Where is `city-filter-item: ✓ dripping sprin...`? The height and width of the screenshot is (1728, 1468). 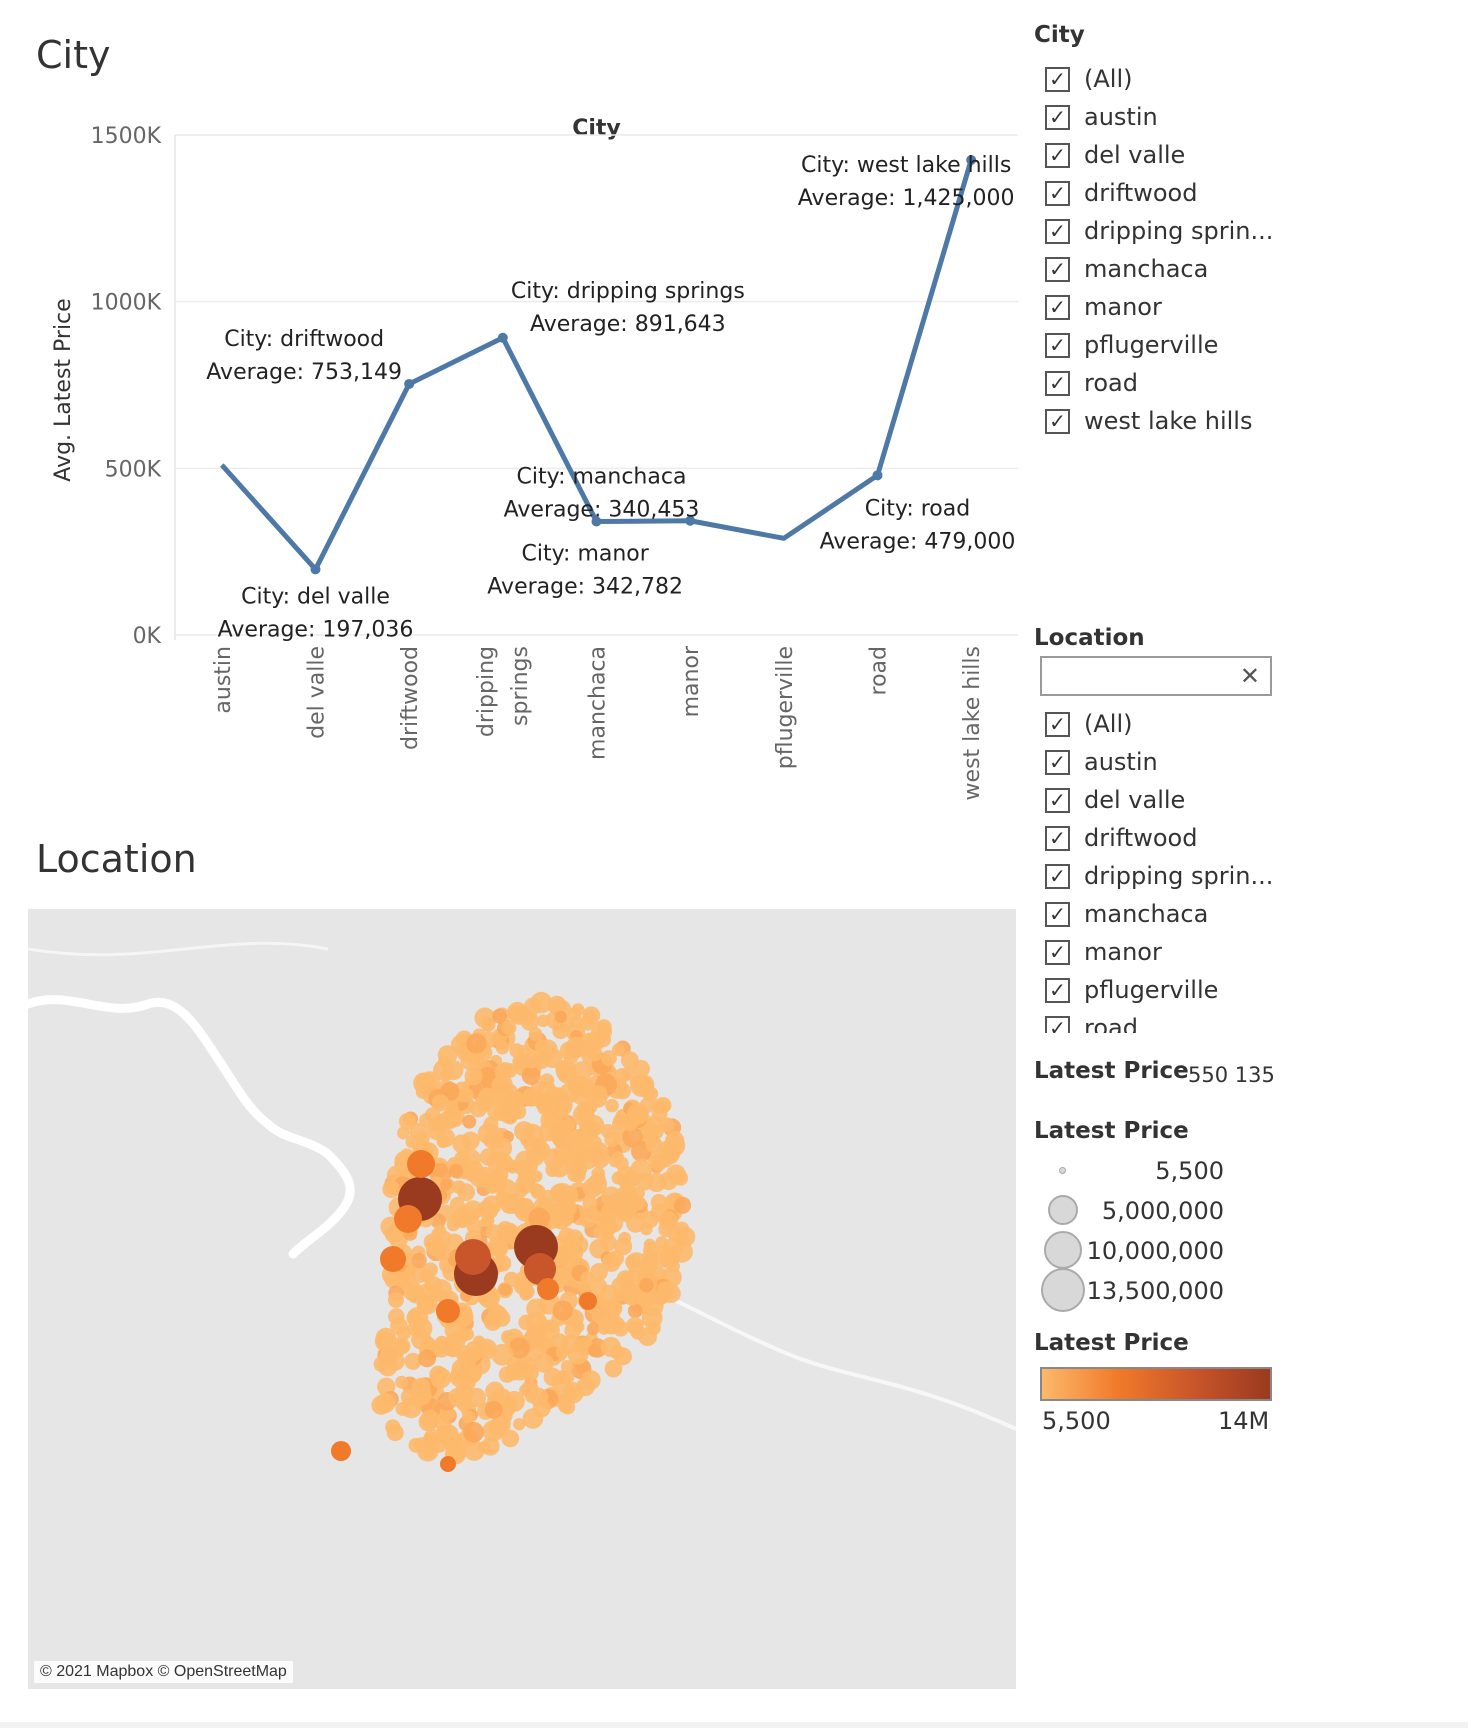
city-filter-item: ✓ dripping sprin... is located at coordinates (1165, 231).